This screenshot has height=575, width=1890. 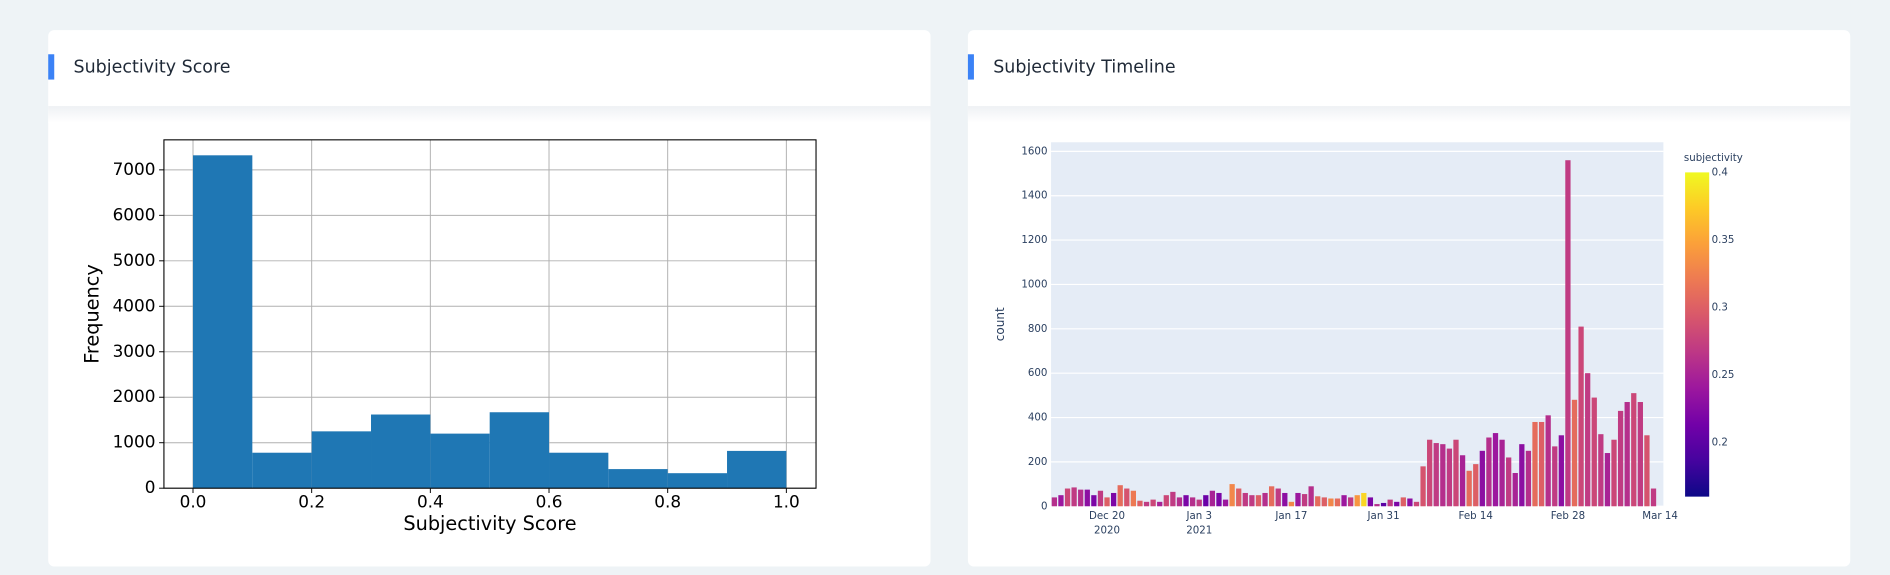 What do you see at coordinates (1720, 307) in the screenshot?
I see `colorbar-tick-label: 0.3` at bounding box center [1720, 307].